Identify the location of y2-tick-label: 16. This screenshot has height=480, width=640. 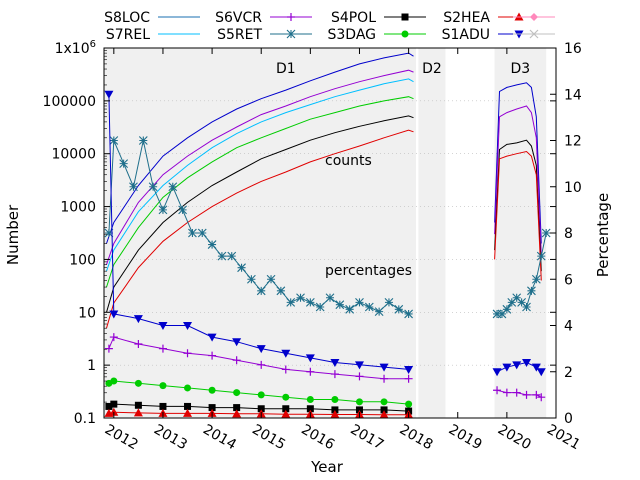
(573, 49).